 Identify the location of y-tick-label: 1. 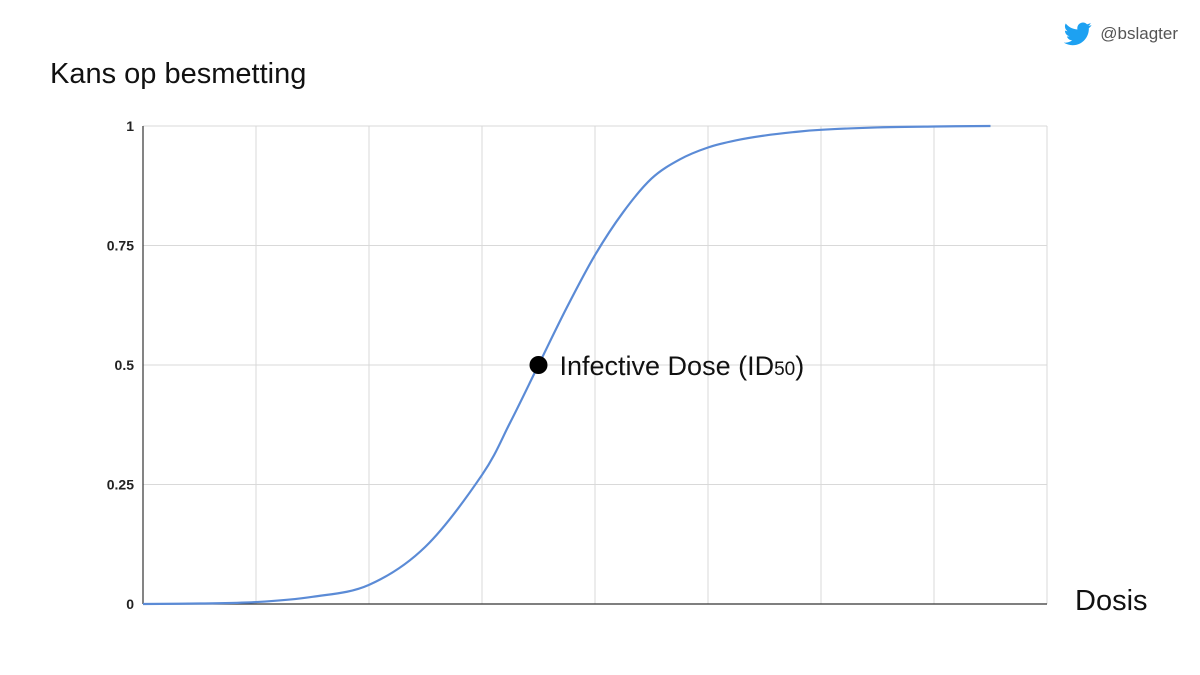
(130, 126).